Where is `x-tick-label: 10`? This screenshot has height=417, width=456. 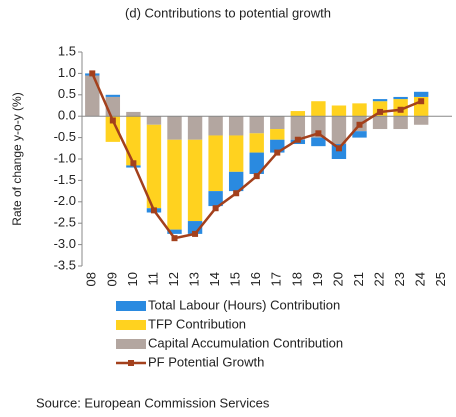 x-tick-label: 10 is located at coordinates (132, 279).